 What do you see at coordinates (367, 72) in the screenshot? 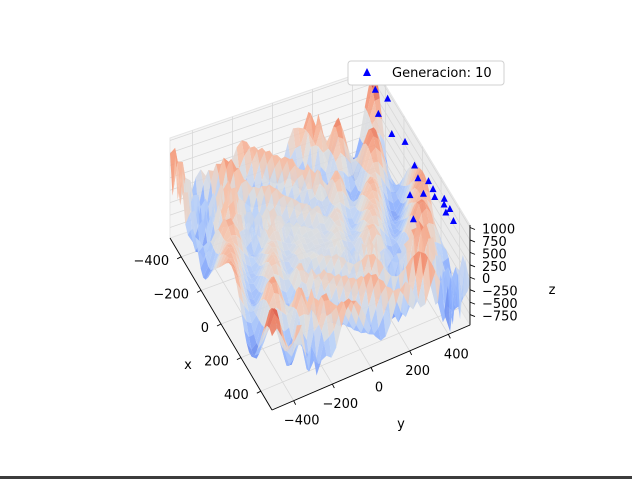
I see `legend-triangle-icon` at bounding box center [367, 72].